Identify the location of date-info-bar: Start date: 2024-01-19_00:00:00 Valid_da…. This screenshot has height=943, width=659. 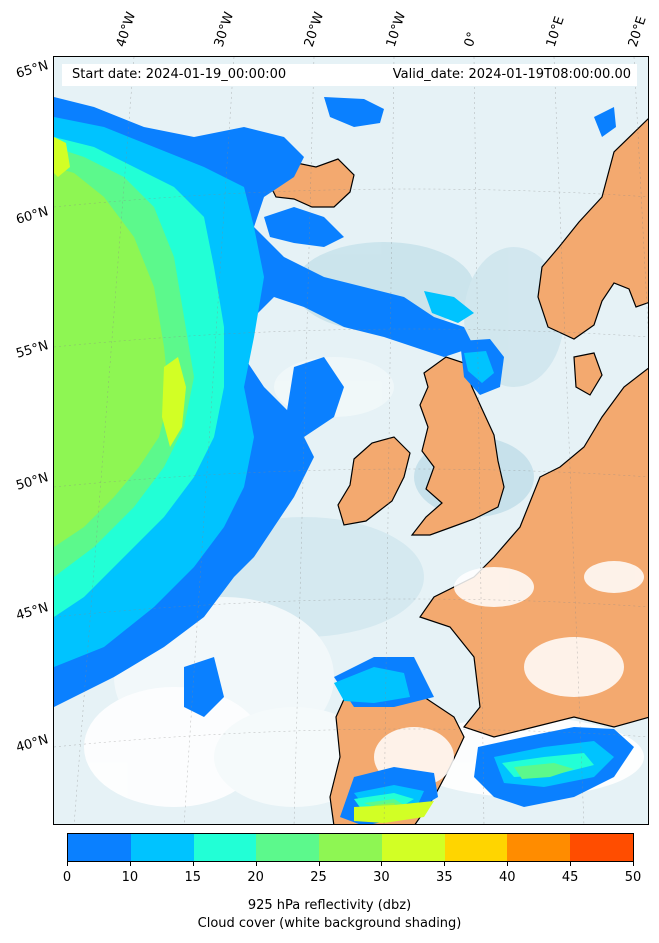
(349, 75).